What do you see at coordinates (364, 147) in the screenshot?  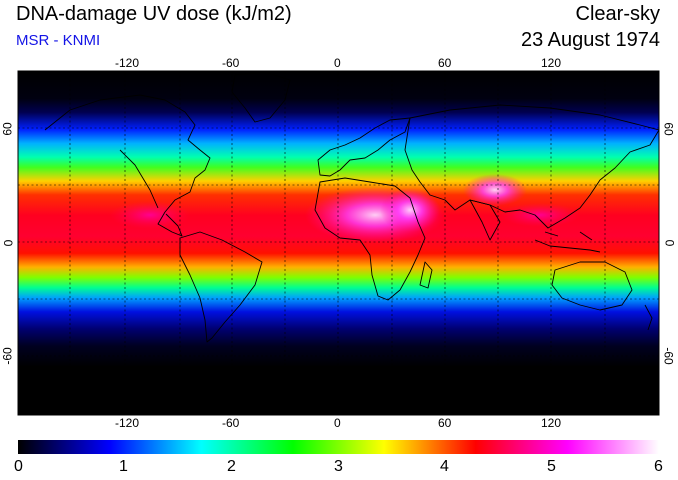 I see `coastline-europe` at bounding box center [364, 147].